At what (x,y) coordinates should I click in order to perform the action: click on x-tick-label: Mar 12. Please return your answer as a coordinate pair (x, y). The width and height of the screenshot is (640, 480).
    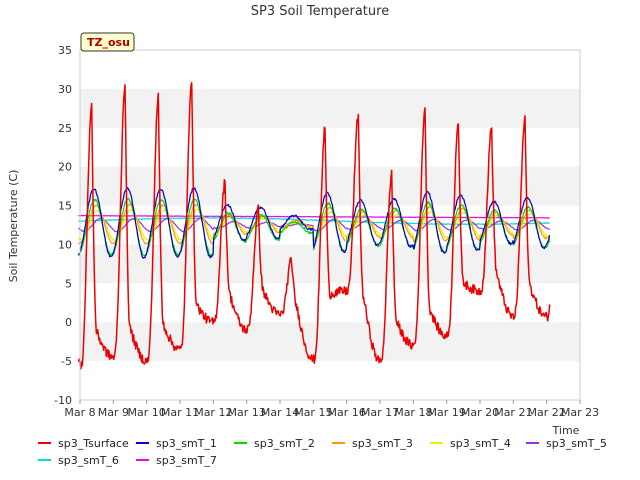
    Looking at the image, I should click on (213, 412).